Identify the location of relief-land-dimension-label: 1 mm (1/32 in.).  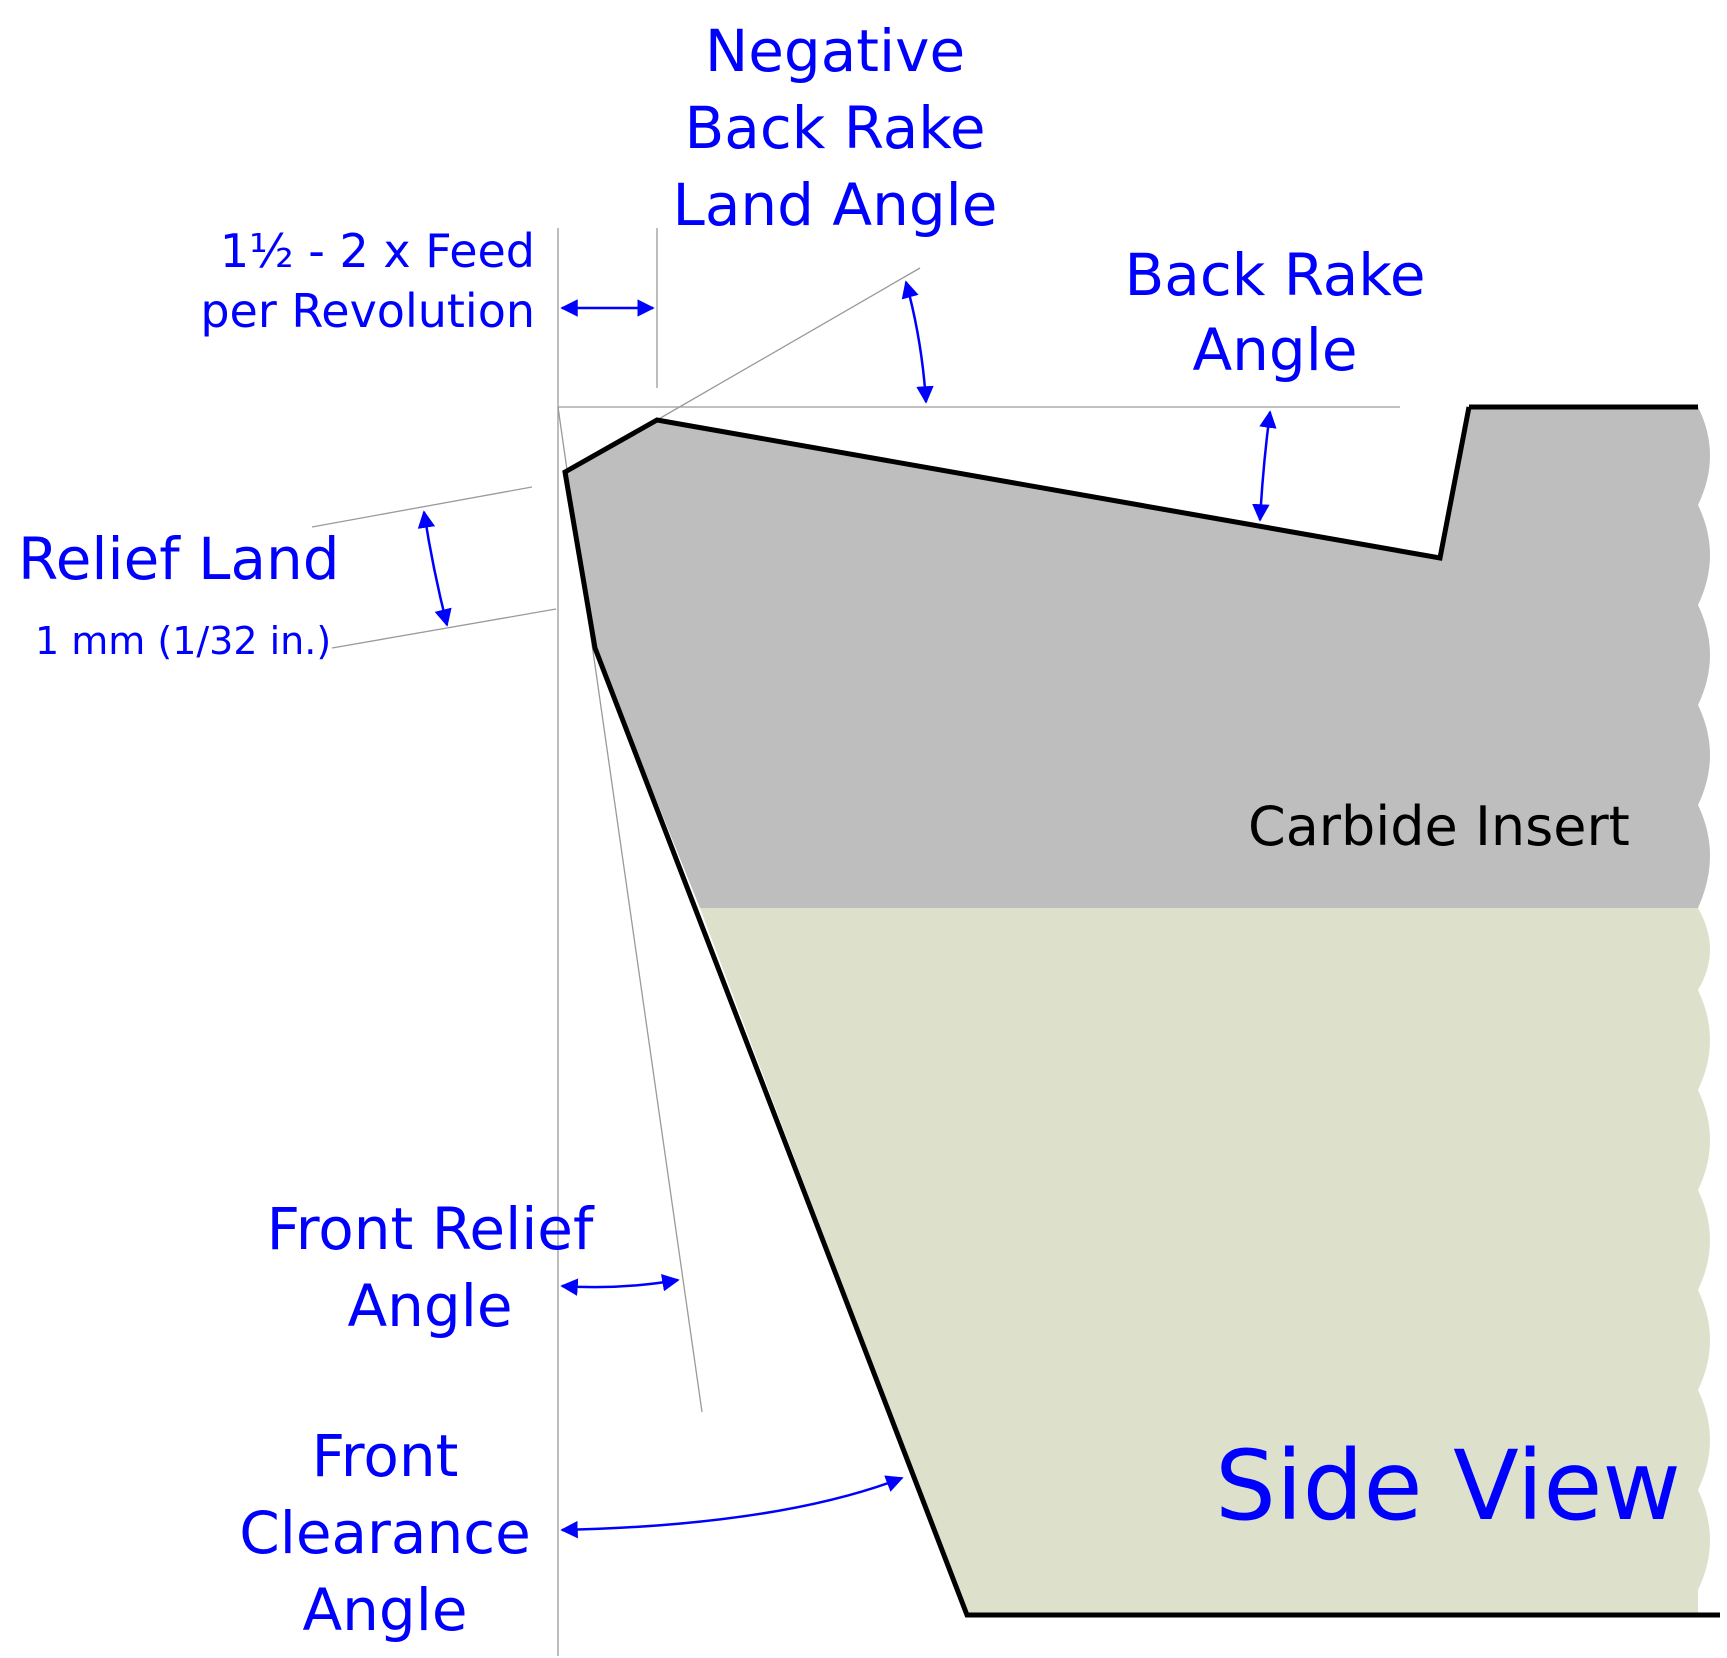
(183, 641).